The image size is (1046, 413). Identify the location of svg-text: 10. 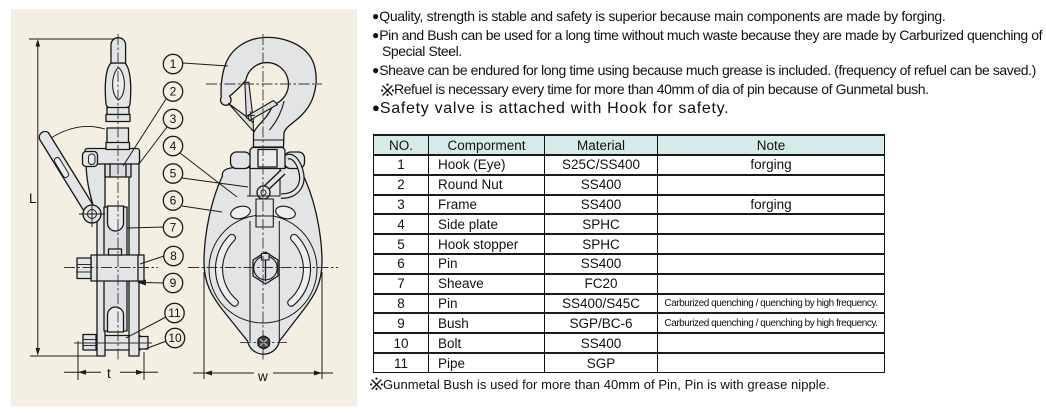
(175, 338).